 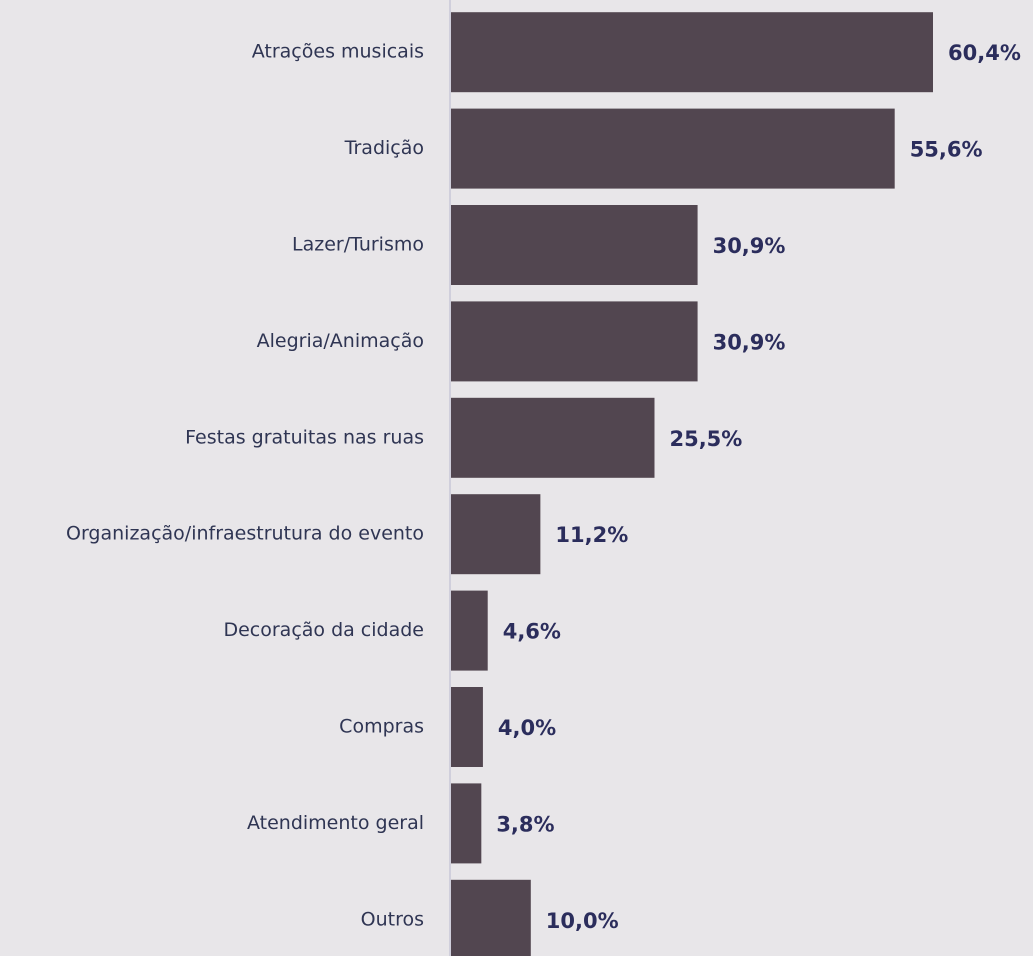 I want to click on value-label: 25,5%, so click(x=705, y=439).